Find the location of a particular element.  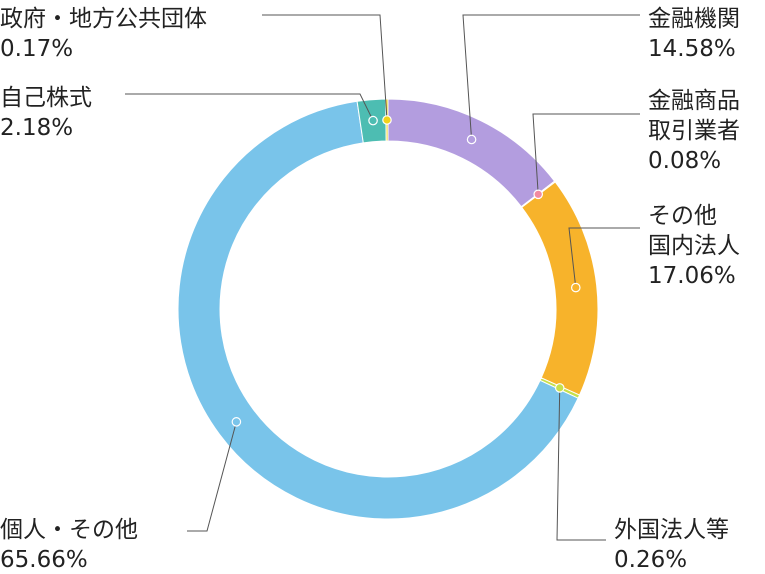

slice-percent-label: 14.58% is located at coordinates (692, 49).